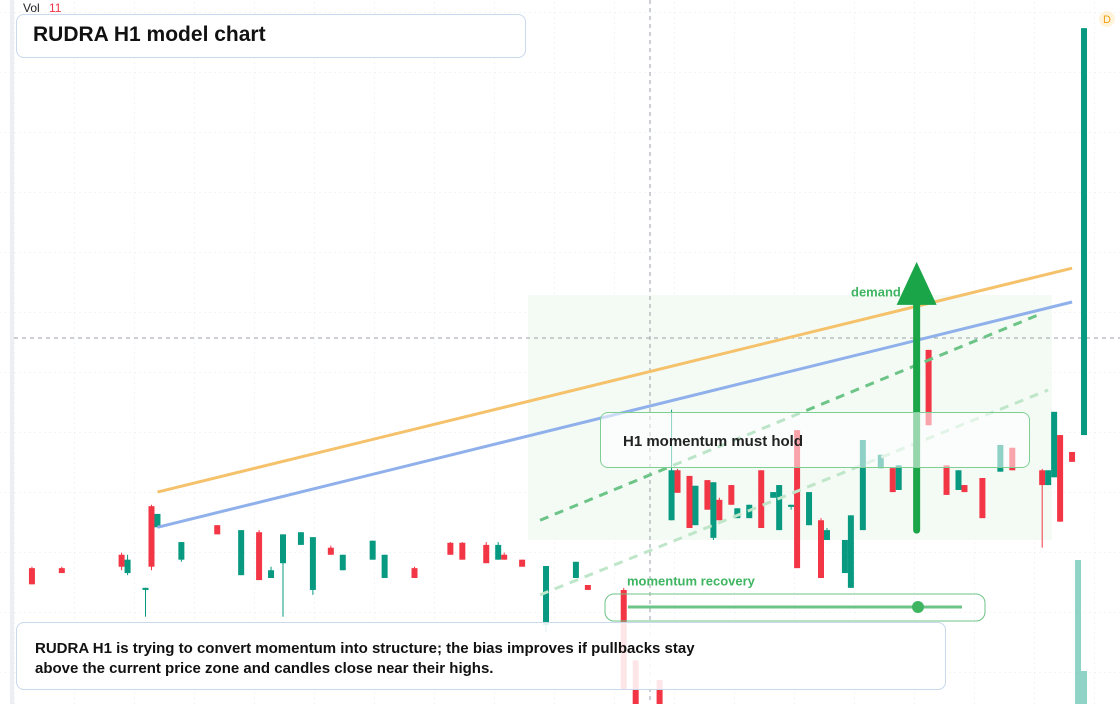 The image size is (1120, 704). I want to click on volume-value: 11, so click(55, 8).